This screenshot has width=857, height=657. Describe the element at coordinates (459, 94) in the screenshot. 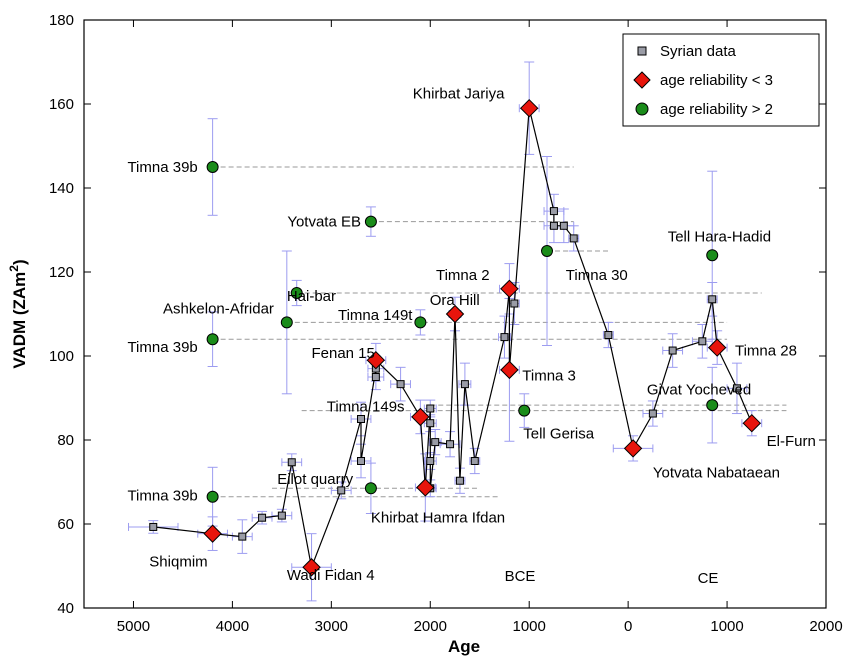

I see `point-label: Khirbat Jariya` at that location.